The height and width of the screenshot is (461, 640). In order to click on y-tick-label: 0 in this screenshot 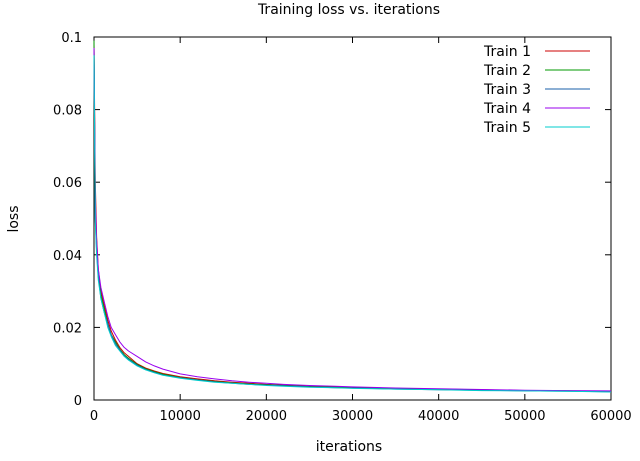, I will do `click(78, 401)`.